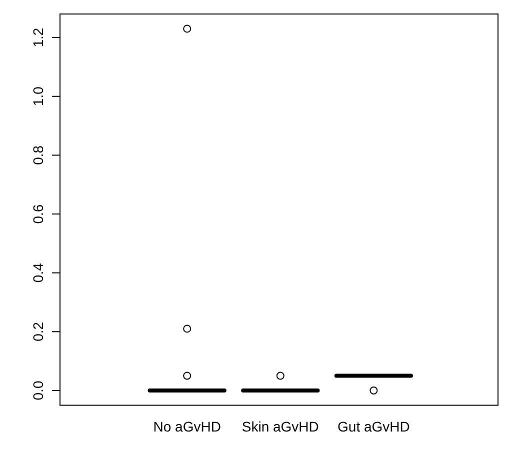 This screenshot has width=511, height=458. What do you see at coordinates (38, 390) in the screenshot?
I see `y-tick-label: 0.0` at bounding box center [38, 390].